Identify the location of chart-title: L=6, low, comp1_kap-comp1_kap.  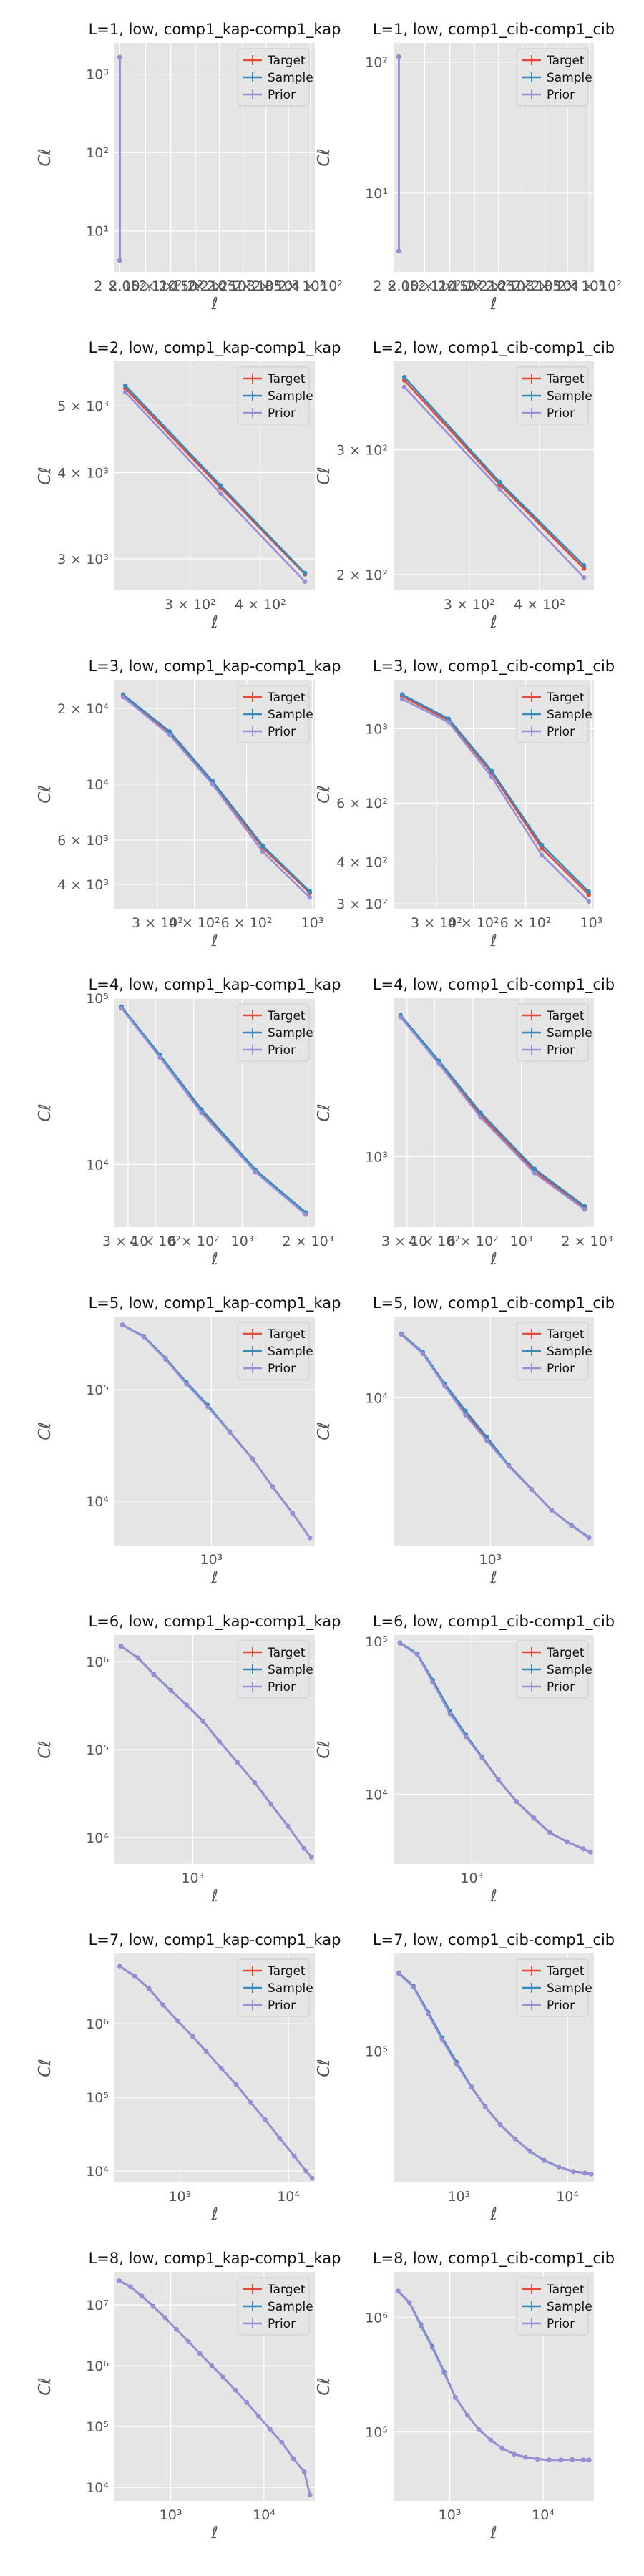
(215, 1622).